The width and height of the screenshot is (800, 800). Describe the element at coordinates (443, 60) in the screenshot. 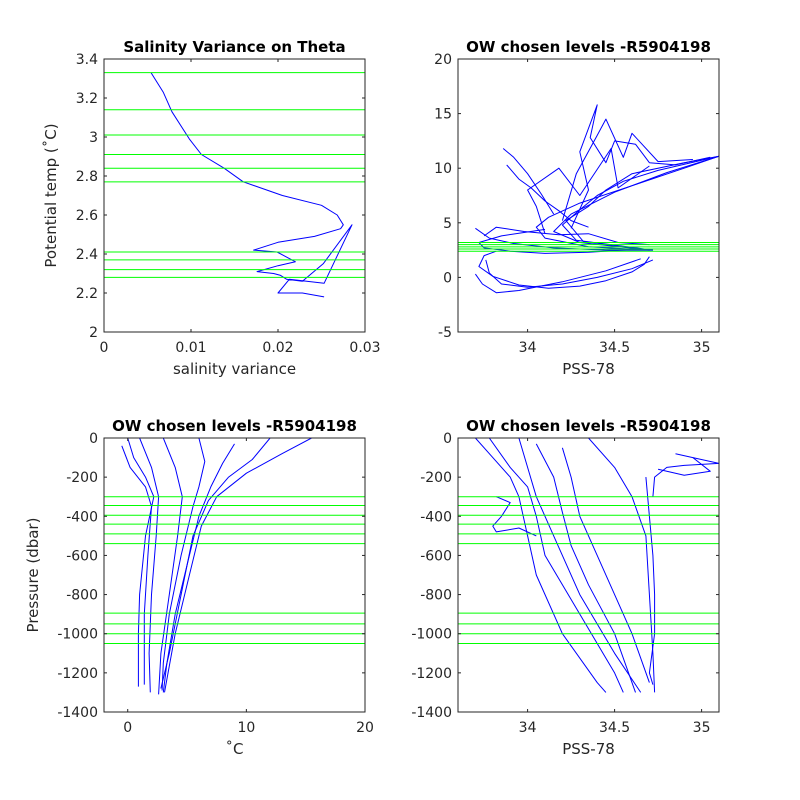

I see `y-tick-label: 20` at that location.